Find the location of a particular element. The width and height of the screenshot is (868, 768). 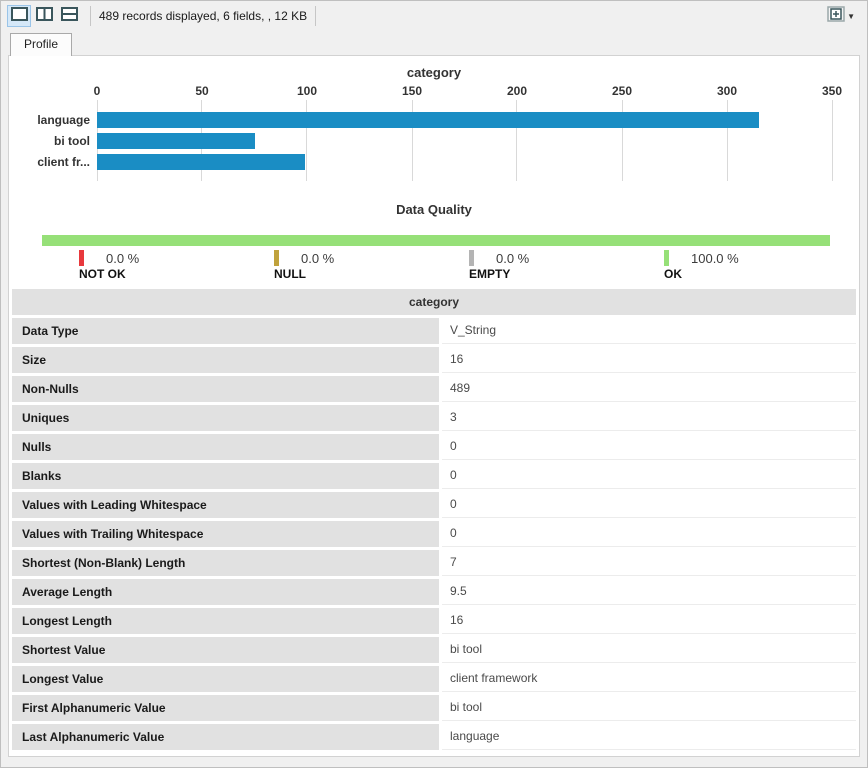

bar-plot-area is located at coordinates (464, 140).